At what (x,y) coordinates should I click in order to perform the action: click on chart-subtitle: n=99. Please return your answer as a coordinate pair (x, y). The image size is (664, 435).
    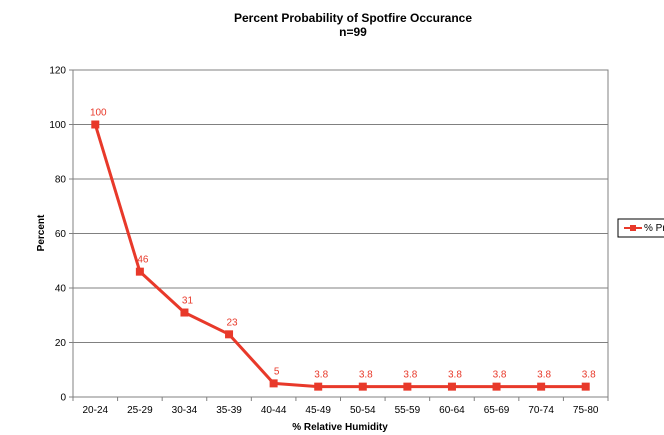
    Looking at the image, I should click on (353, 32).